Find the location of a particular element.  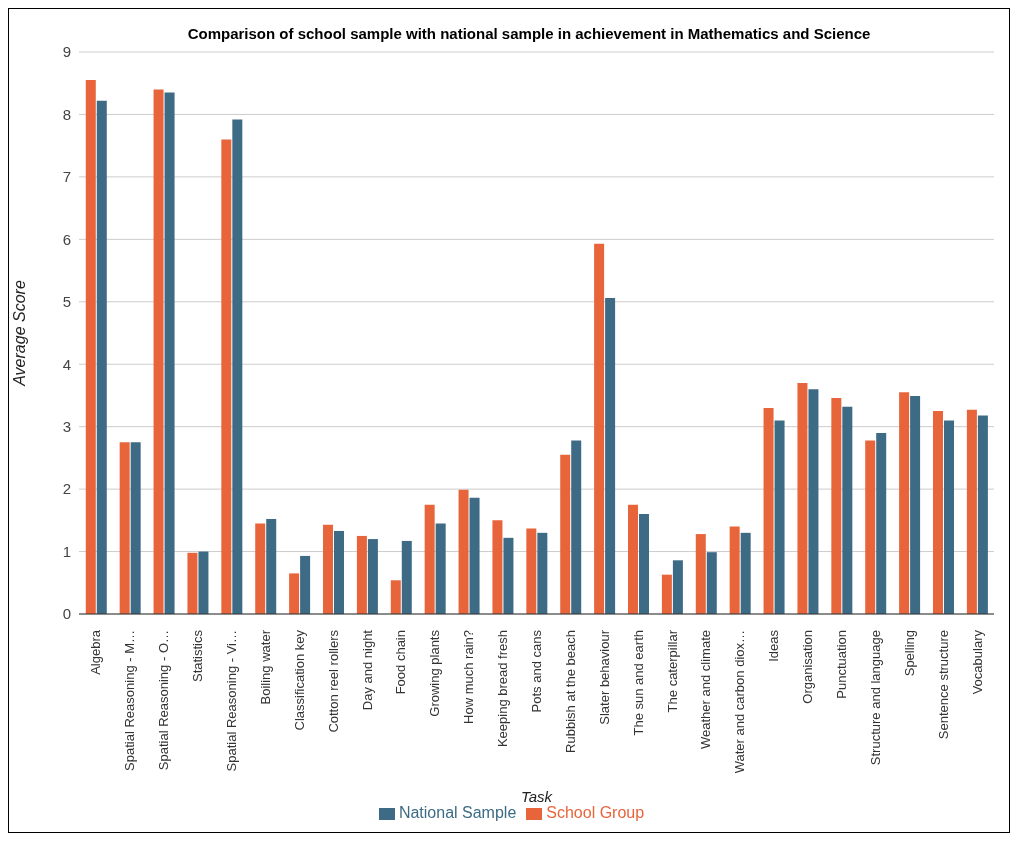

x-tick-label: Classification key is located at coordinates (299, 680).